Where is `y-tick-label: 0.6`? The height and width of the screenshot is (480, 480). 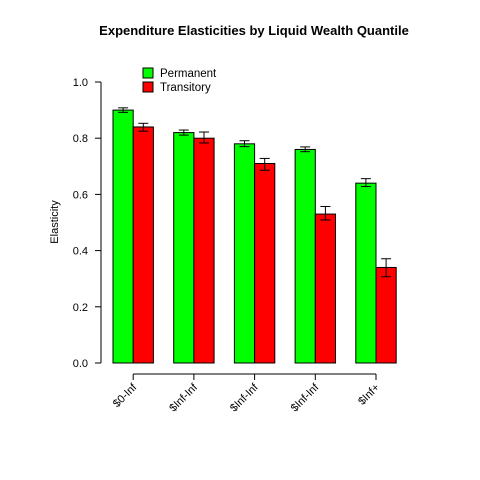
y-tick-label: 0.6 is located at coordinates (80, 195).